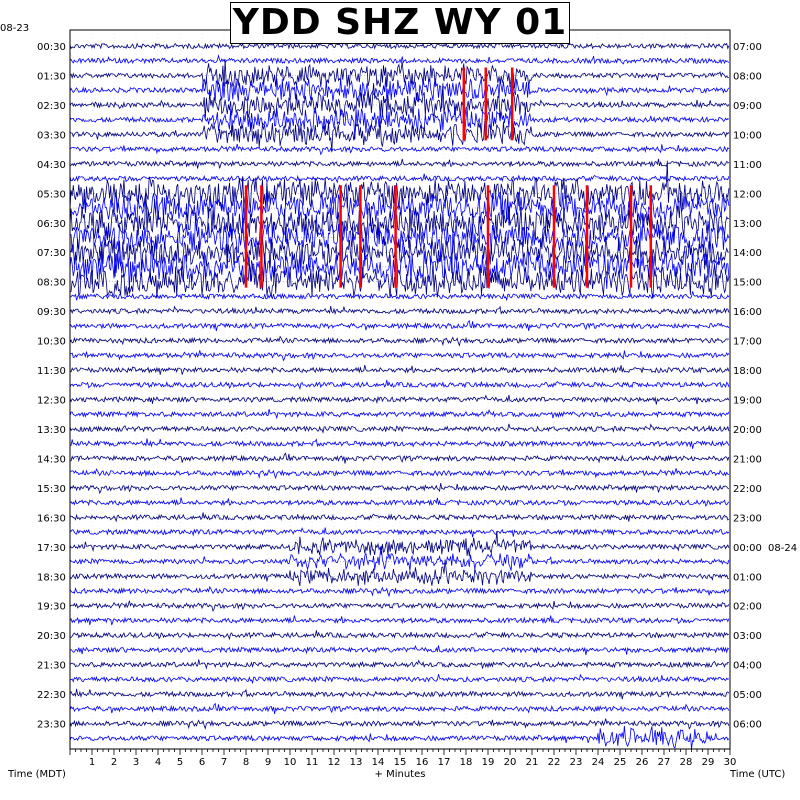 Image resolution: width=800 pixels, height=800 pixels. What do you see at coordinates (466, 762) in the screenshot?
I see `x-tick-label: 18` at bounding box center [466, 762].